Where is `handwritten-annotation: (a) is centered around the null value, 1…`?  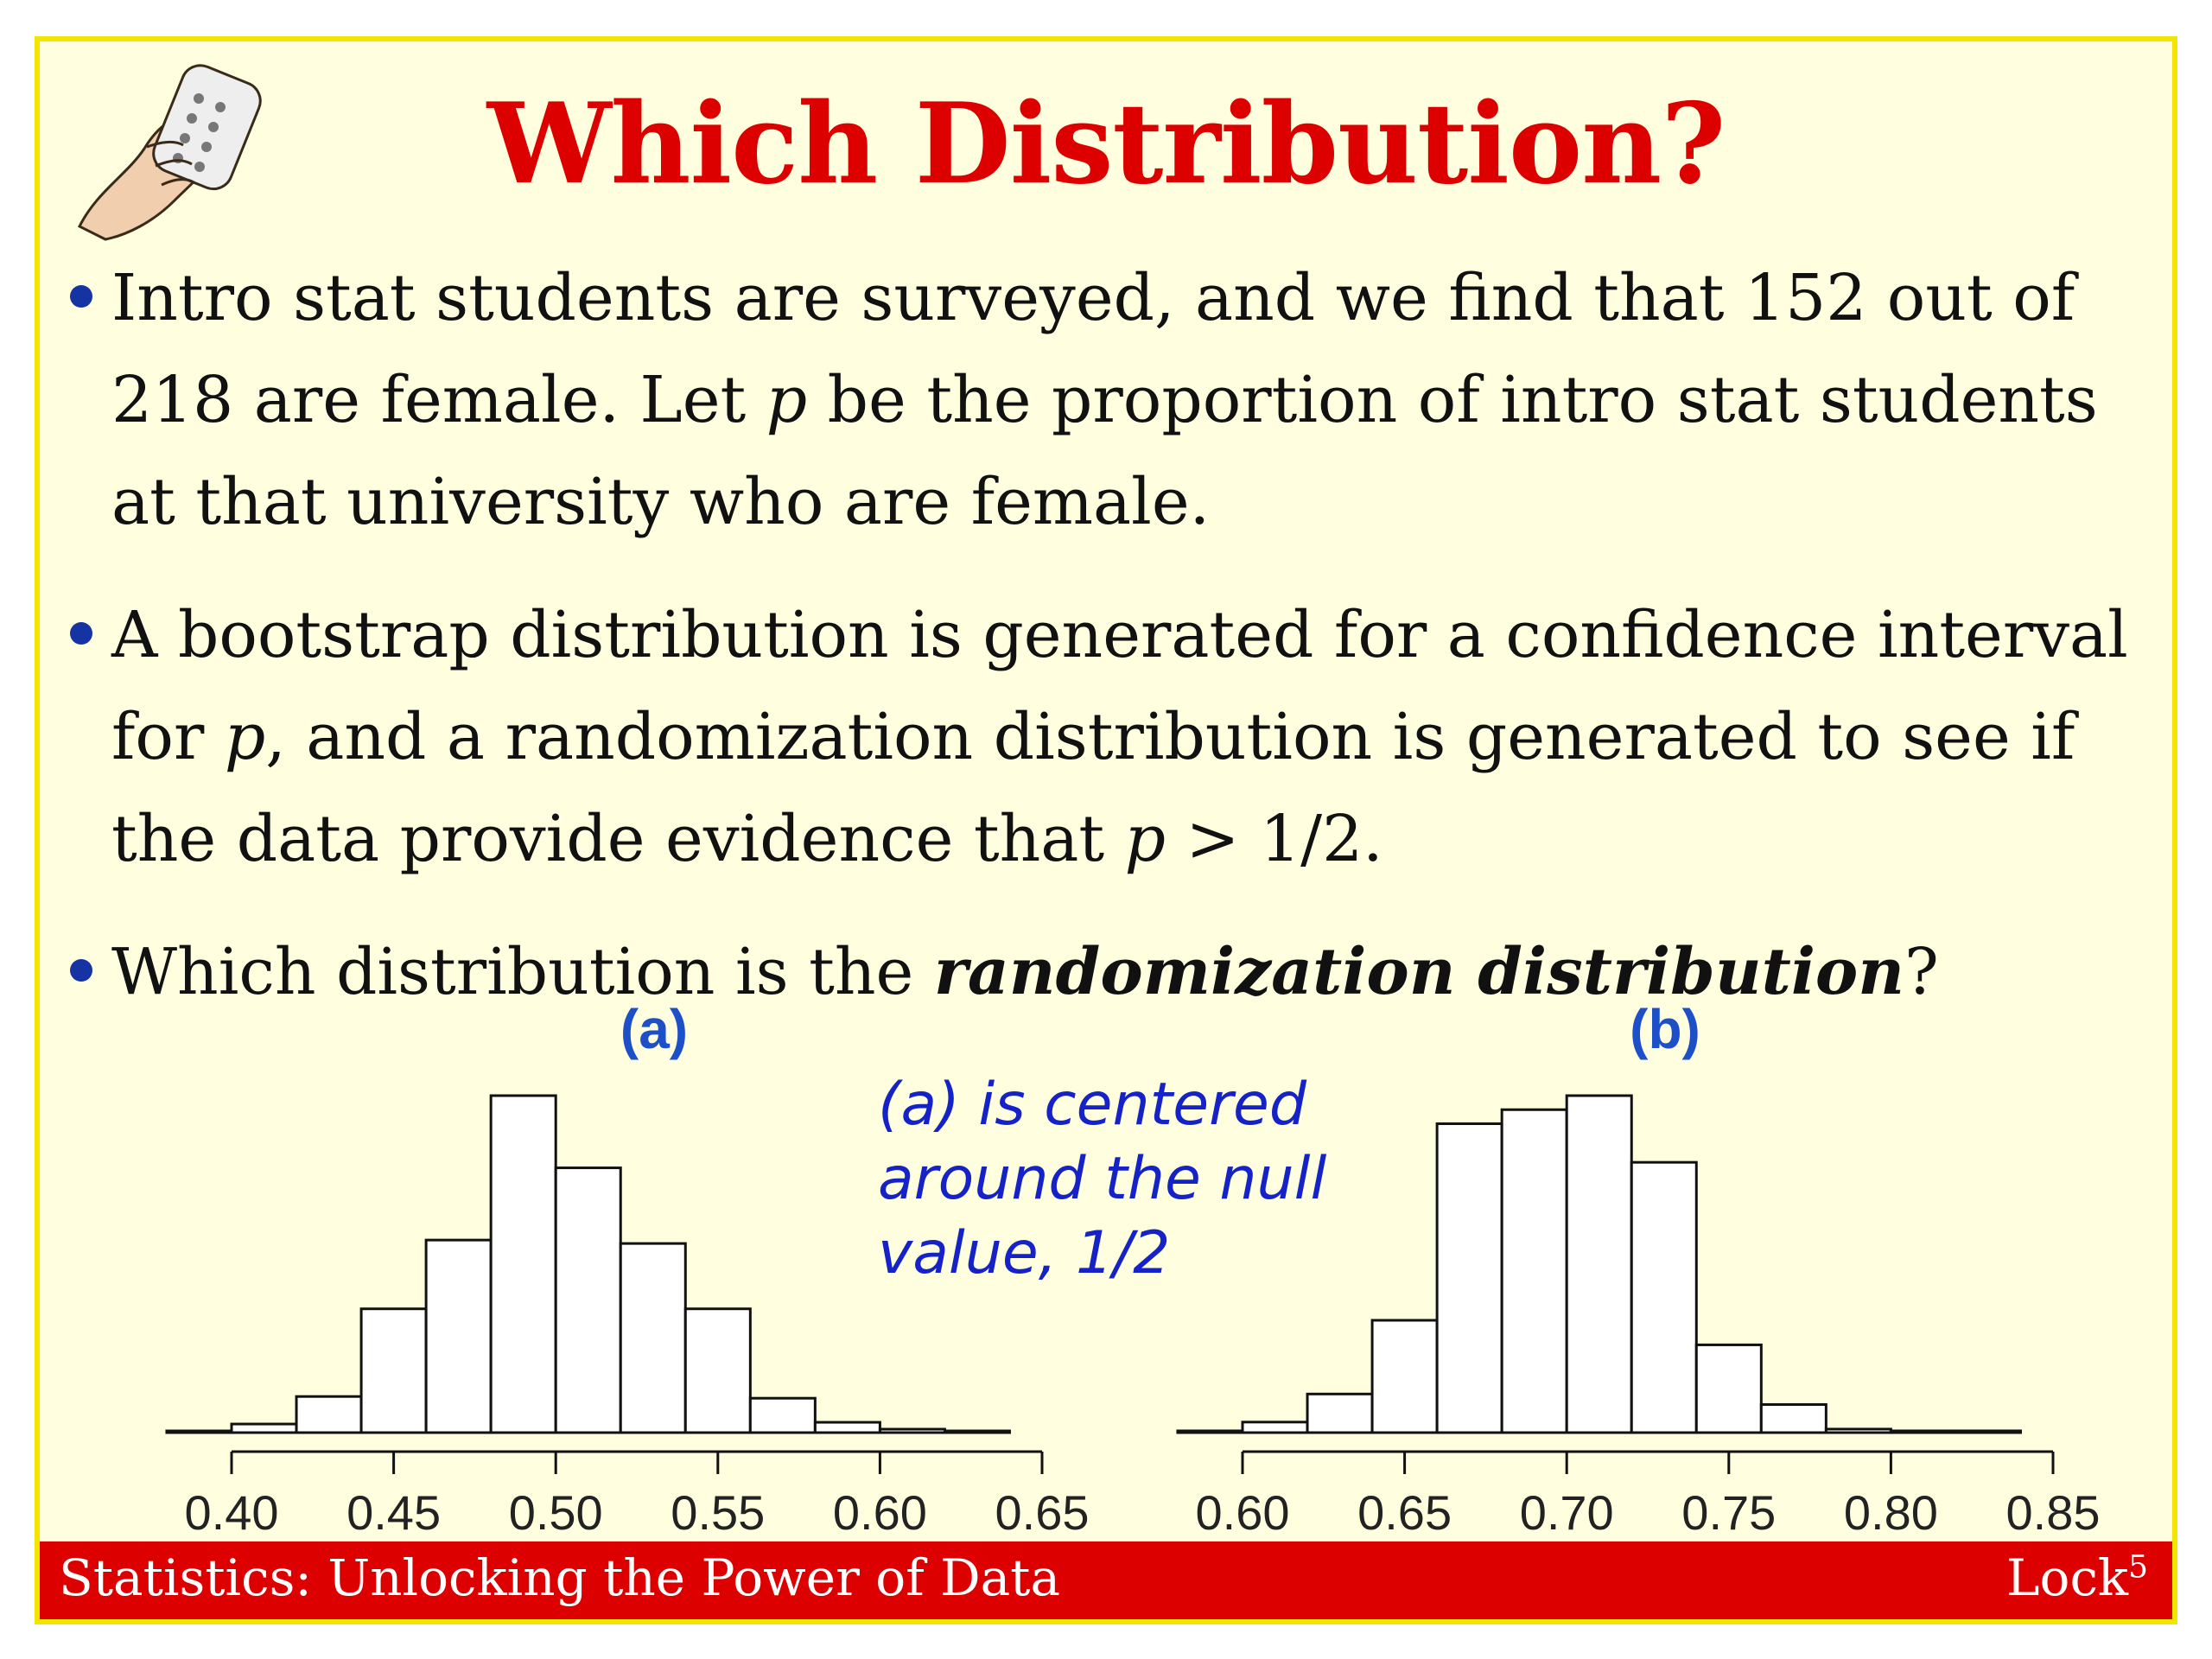 handwritten-annotation: (a) is centered around the null value, 1… is located at coordinates (1180, 1179).